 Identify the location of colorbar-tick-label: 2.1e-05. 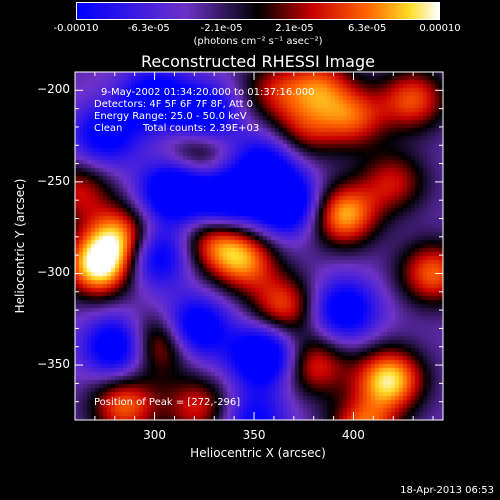
(294, 28).